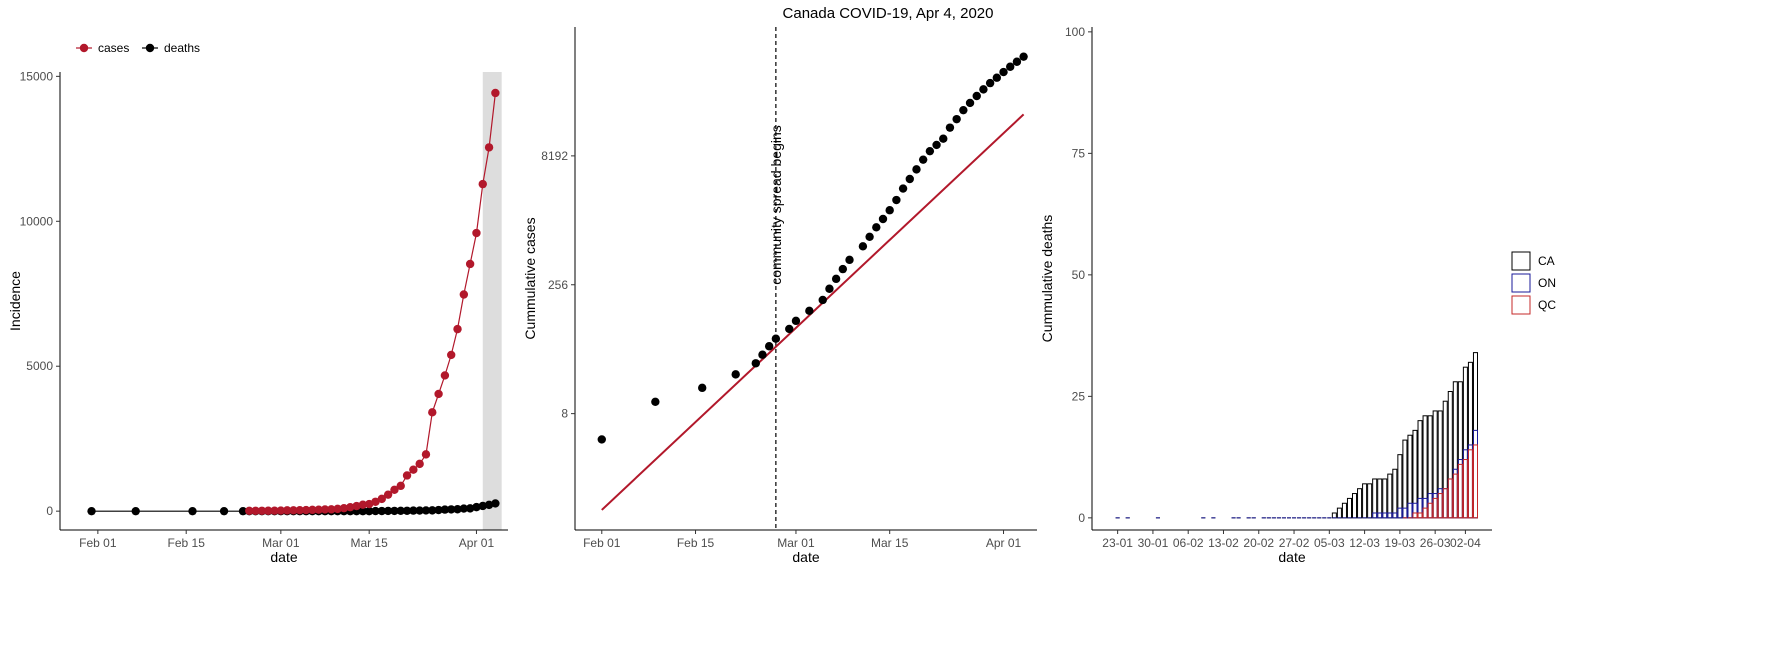 The height and width of the screenshot is (646, 1776). I want to click on x-tick-label: 05-03, so click(1329, 543).